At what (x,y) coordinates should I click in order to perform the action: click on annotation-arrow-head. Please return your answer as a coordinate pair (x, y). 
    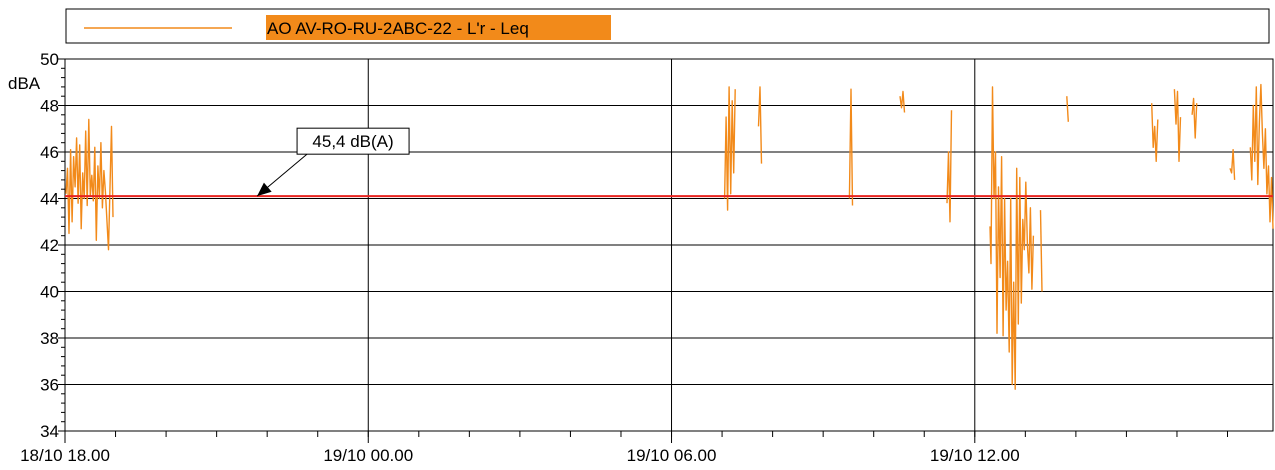
    Looking at the image, I should click on (264, 189).